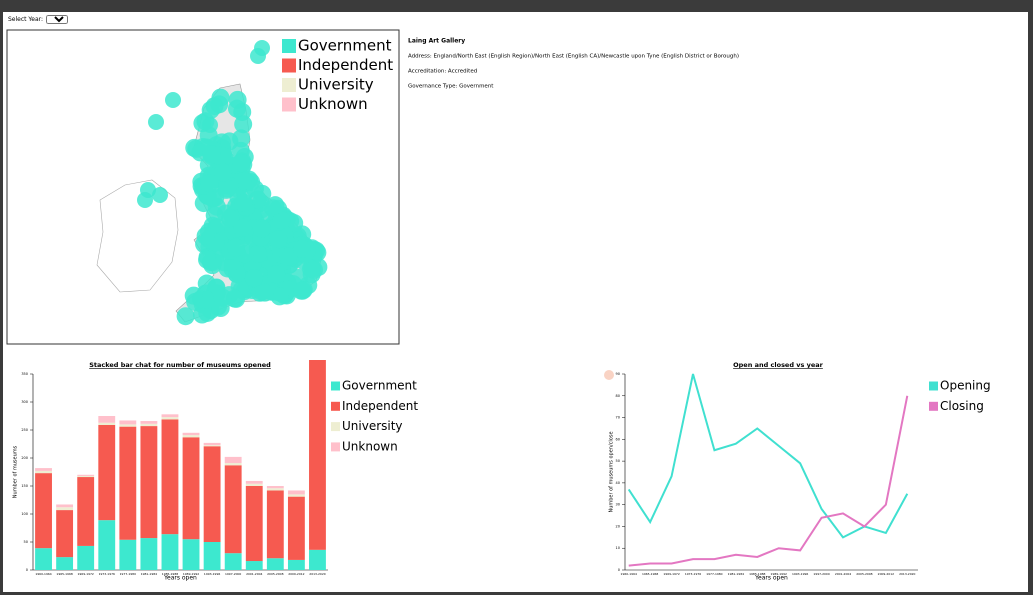 The width and height of the screenshot is (1033, 595). Describe the element at coordinates (372, 426) in the screenshot. I see `legend-label: University` at that location.